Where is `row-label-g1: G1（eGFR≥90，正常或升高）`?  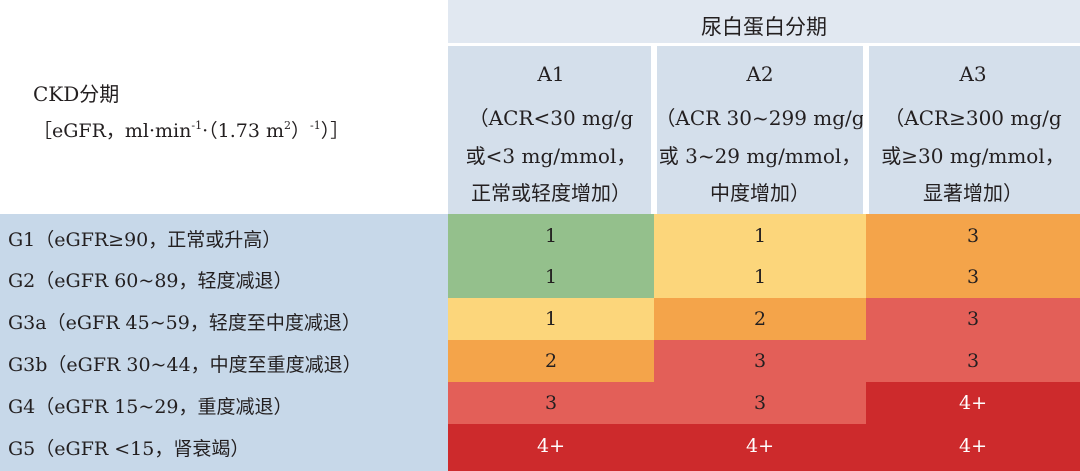
row-label-g1: G1（eGFR≥90，正常或升高） is located at coordinates (145, 240).